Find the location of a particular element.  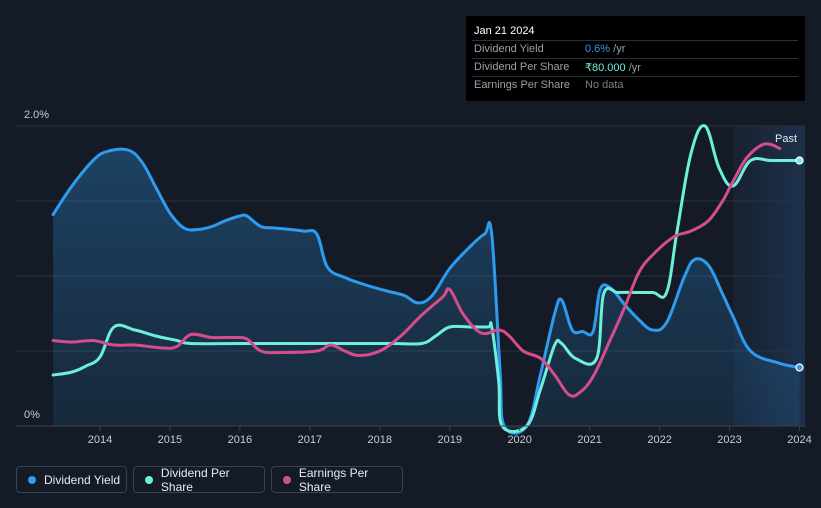

tooltip-label: Dividend Per Share is located at coordinates (522, 67).